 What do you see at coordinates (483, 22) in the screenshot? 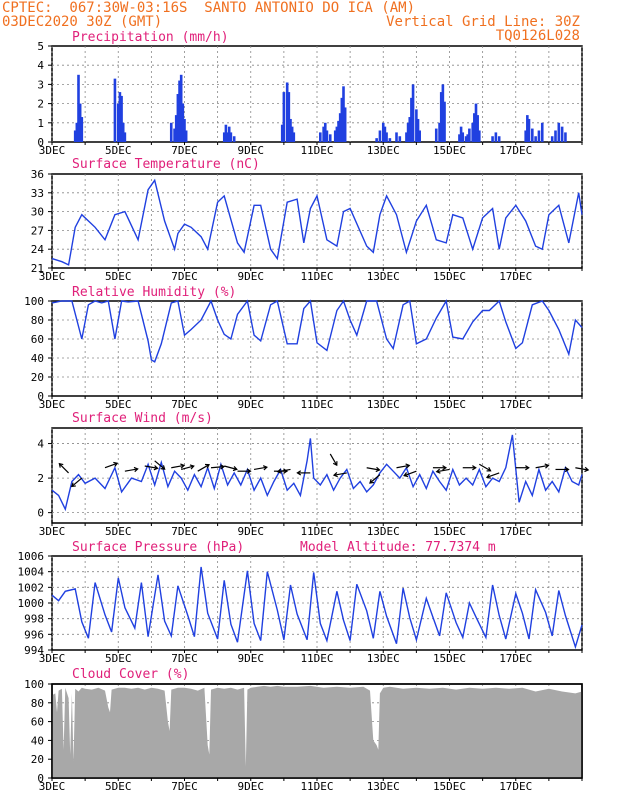
I see `header-grid-line-info: Vertical Grid Line: 30Z` at bounding box center [483, 22].